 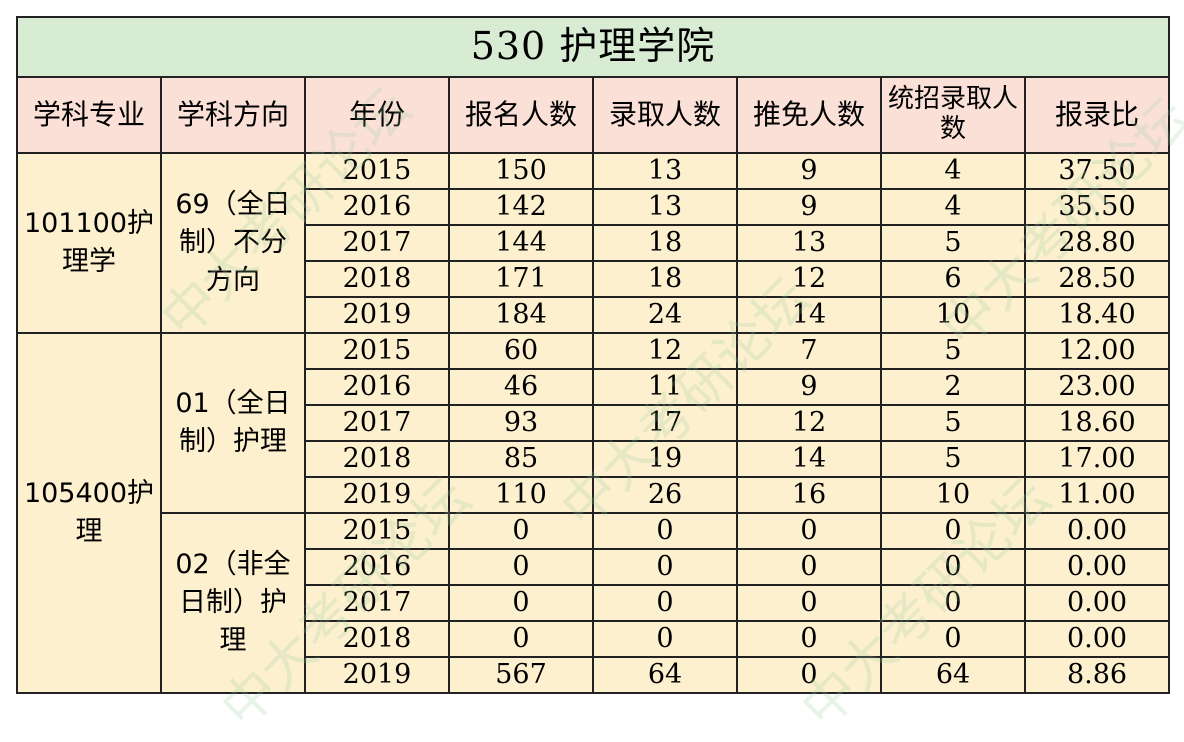 What do you see at coordinates (1097, 495) in the screenshot?
I see `ratio-cell: 11.00` at bounding box center [1097, 495].